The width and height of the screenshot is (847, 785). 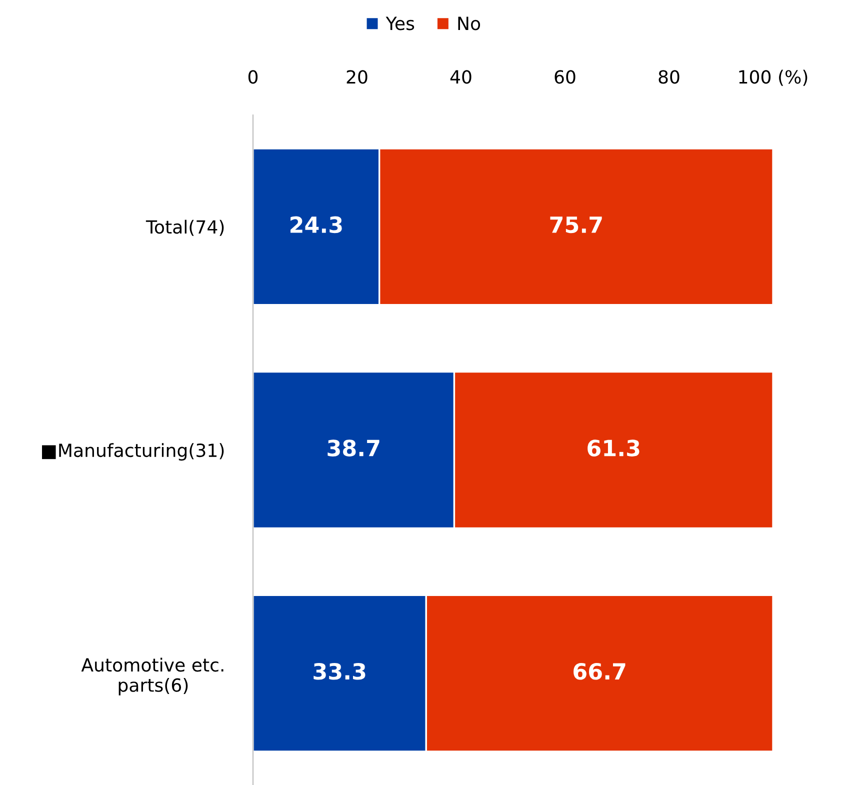 I want to click on x-tick-label: 100 (%), so click(x=773, y=78).